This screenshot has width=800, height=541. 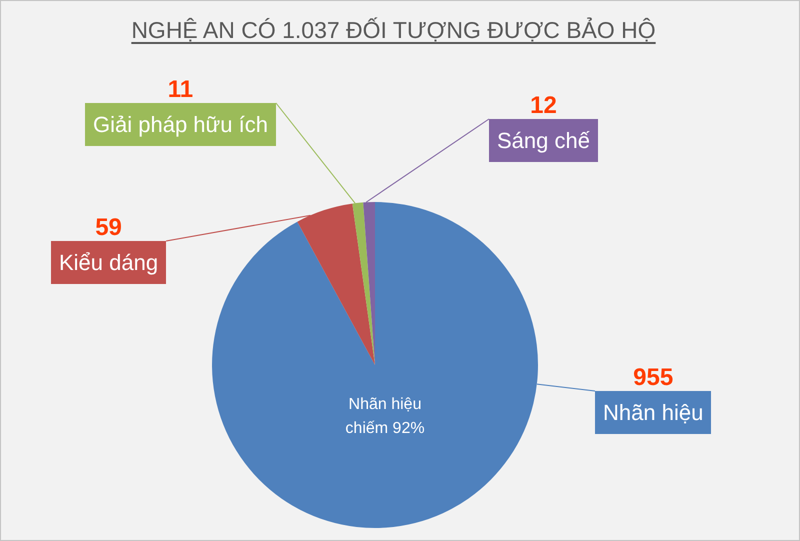 What do you see at coordinates (543, 105) in the screenshot?
I see `data-label: 12` at bounding box center [543, 105].